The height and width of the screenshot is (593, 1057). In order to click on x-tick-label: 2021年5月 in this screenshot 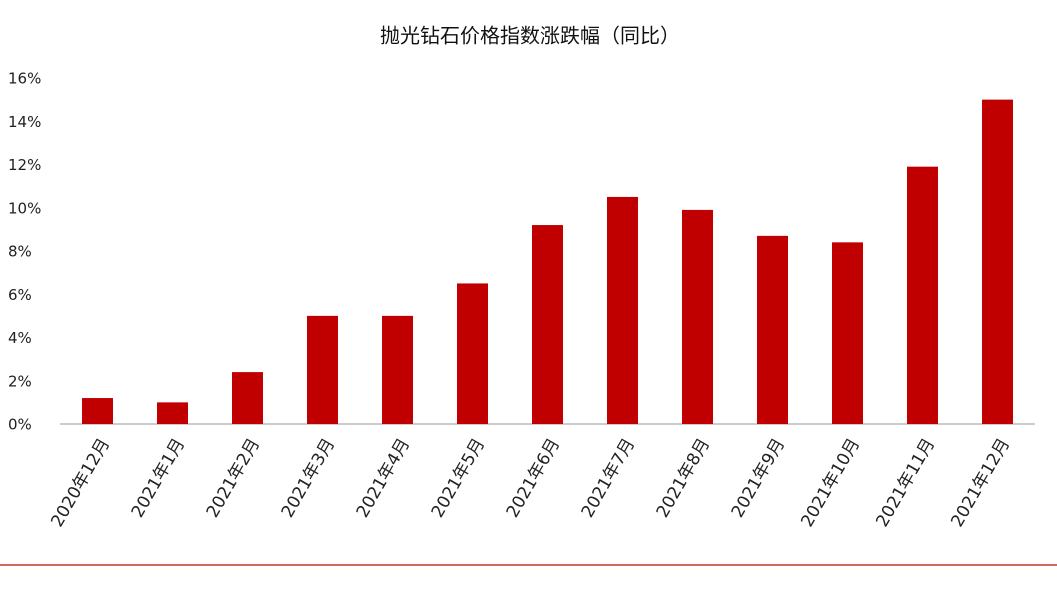, I will do `click(458, 478)`.